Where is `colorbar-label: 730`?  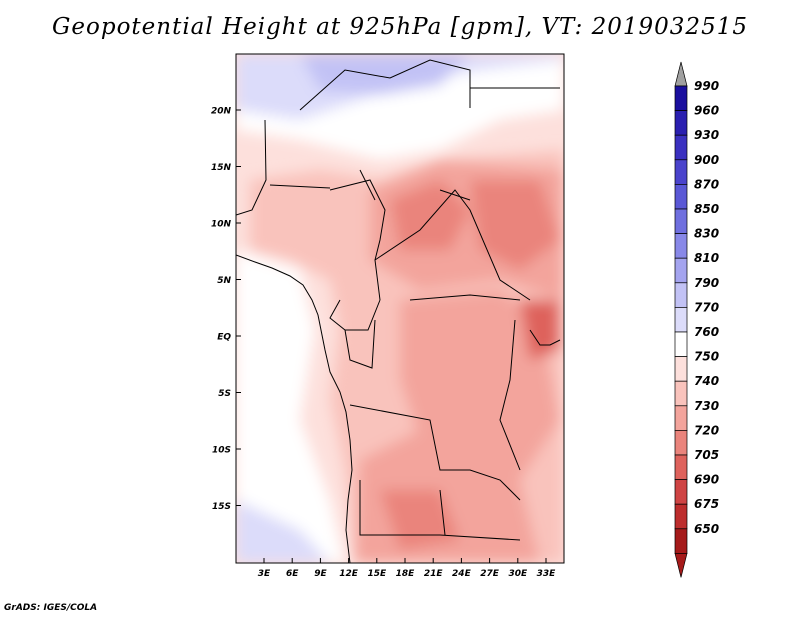 colorbar-label: 730 is located at coordinates (706, 406).